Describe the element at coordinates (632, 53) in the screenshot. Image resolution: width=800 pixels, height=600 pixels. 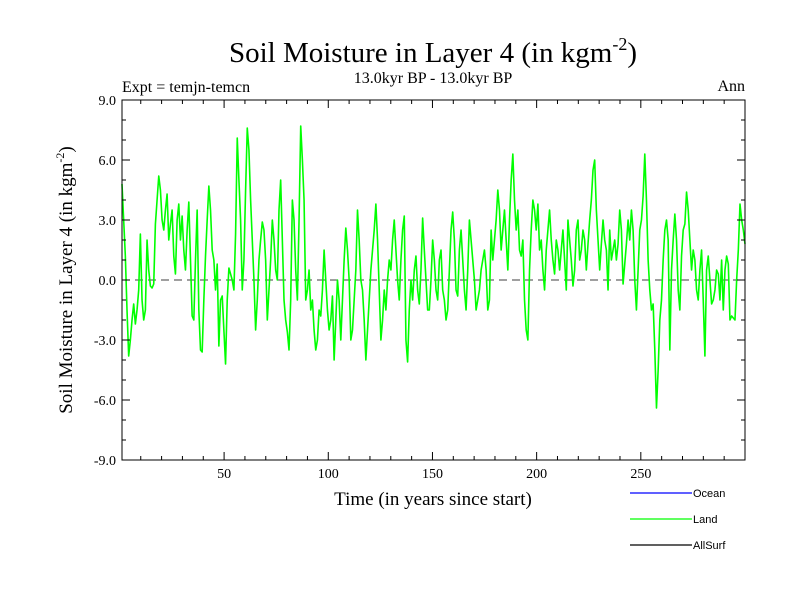
I see `chart-title-close: )` at that location.